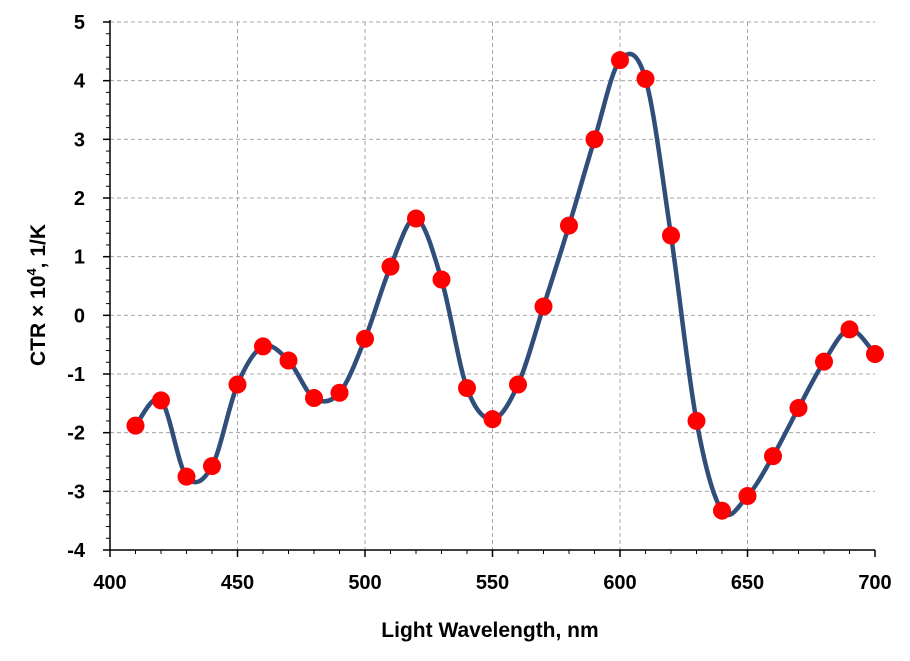 The image size is (910, 661). Describe the element at coordinates (109, 583) in the screenshot. I see `x-tick-label: 400` at that location.